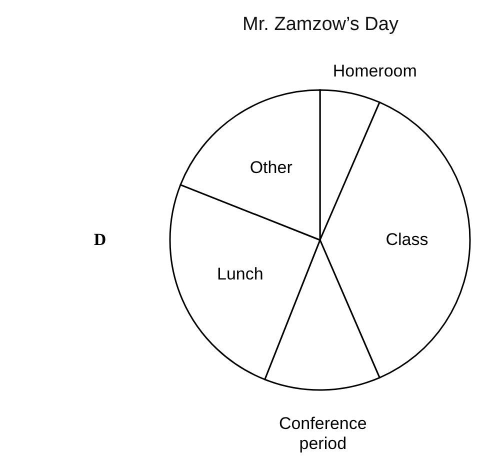 This screenshot has height=472, width=501. Describe the element at coordinates (100, 239) in the screenshot. I see `text: D` at that location.